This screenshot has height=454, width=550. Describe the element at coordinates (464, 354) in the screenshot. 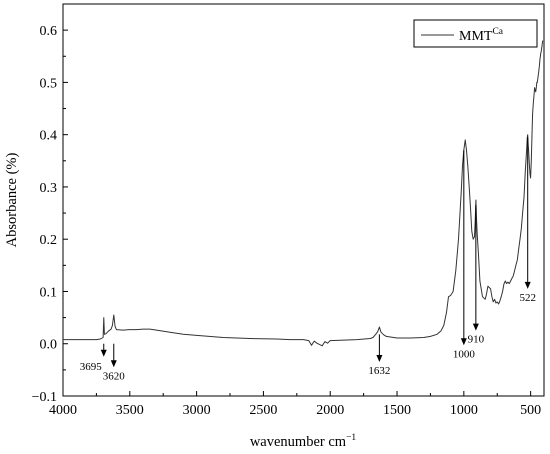

I see `peak-label: 1000` at that location.